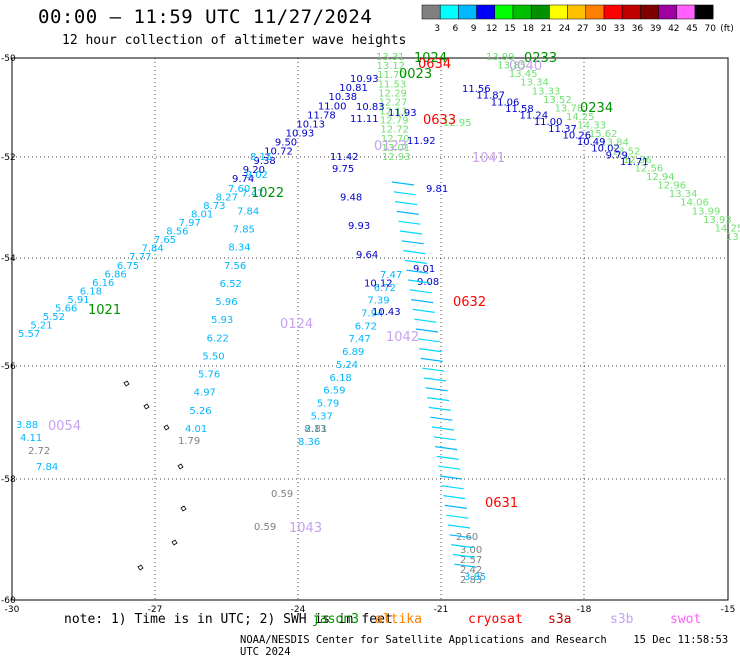  I want to click on swh-value: 10.81, so click(353, 88).